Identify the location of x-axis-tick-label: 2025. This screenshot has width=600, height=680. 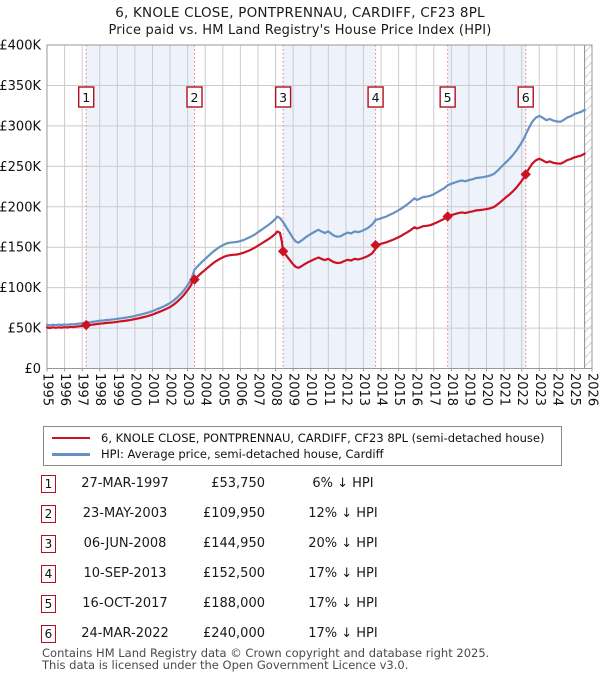
(574, 389).